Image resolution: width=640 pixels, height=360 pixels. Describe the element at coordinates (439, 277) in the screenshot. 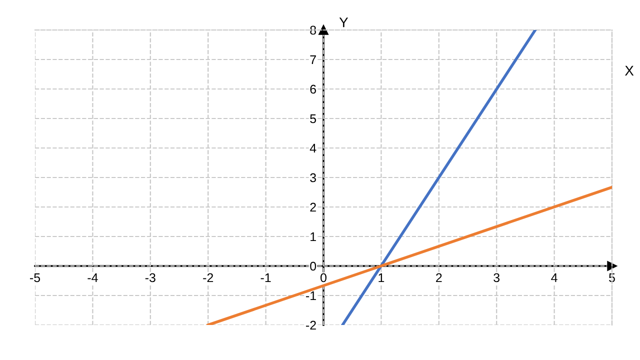

I see `x-tick-label: 2` at that location.